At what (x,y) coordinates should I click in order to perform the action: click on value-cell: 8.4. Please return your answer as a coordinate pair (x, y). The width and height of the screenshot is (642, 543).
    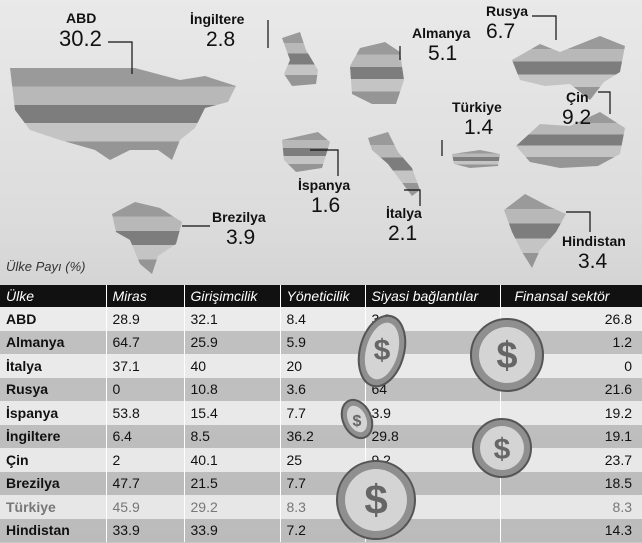
    Looking at the image, I should click on (323, 319).